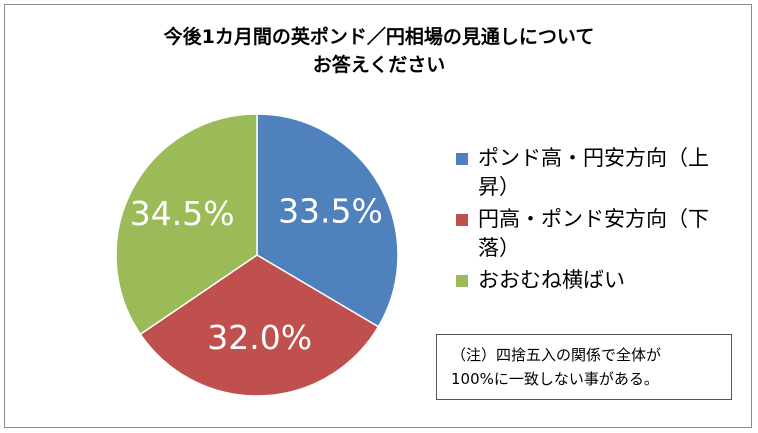 This screenshot has width=758, height=433. Describe the element at coordinates (584, 367) in the screenshot. I see `note-box: （注）四捨五入の関係で全体が 100%に一致しない事がある。` at that location.